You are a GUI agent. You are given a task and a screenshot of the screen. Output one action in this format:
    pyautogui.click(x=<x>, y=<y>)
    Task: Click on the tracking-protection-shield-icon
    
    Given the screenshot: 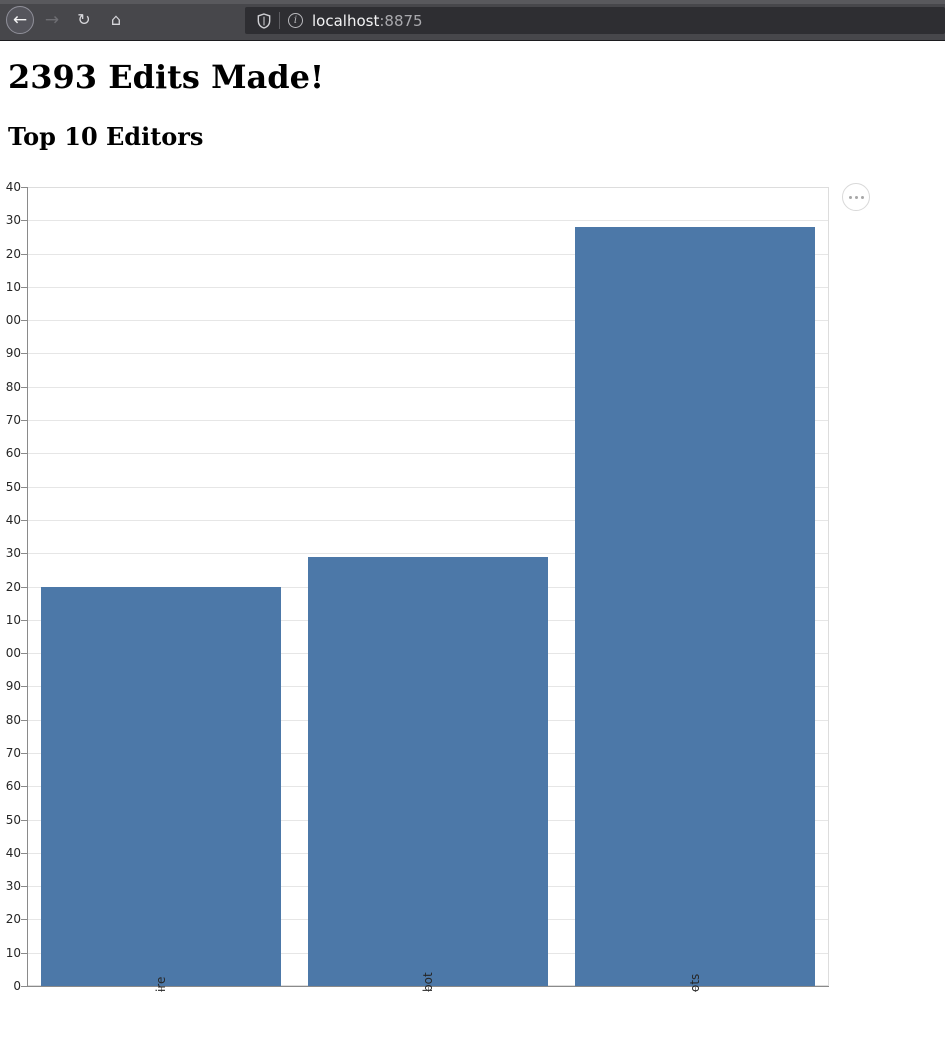 What is the action you would take?
    pyautogui.click(x=264, y=20)
    